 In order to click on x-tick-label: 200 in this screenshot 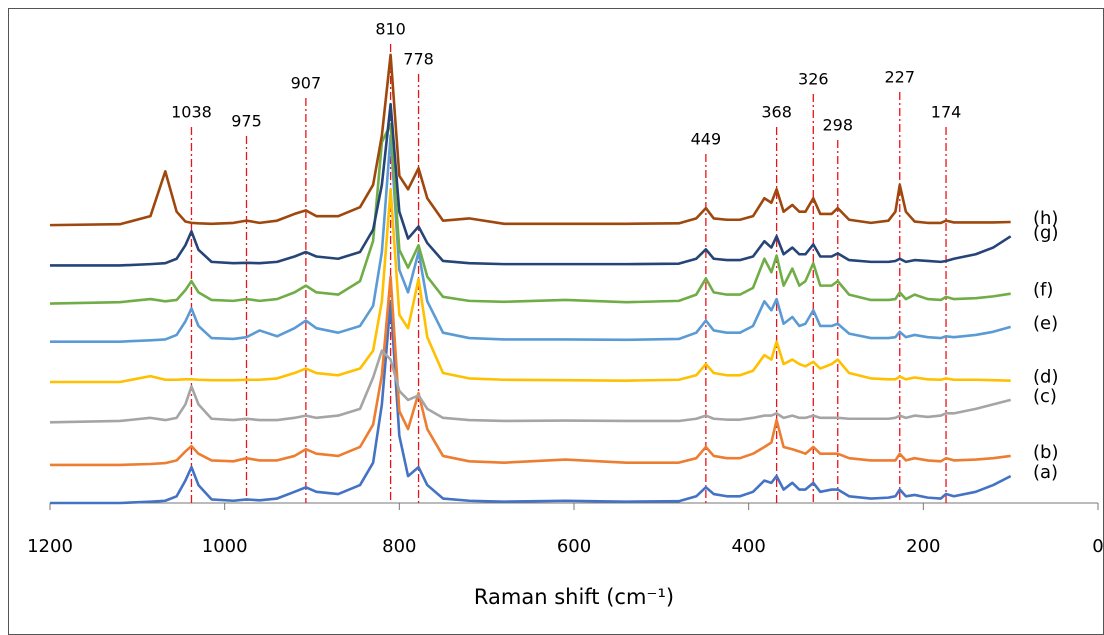, I will do `click(923, 546)`.